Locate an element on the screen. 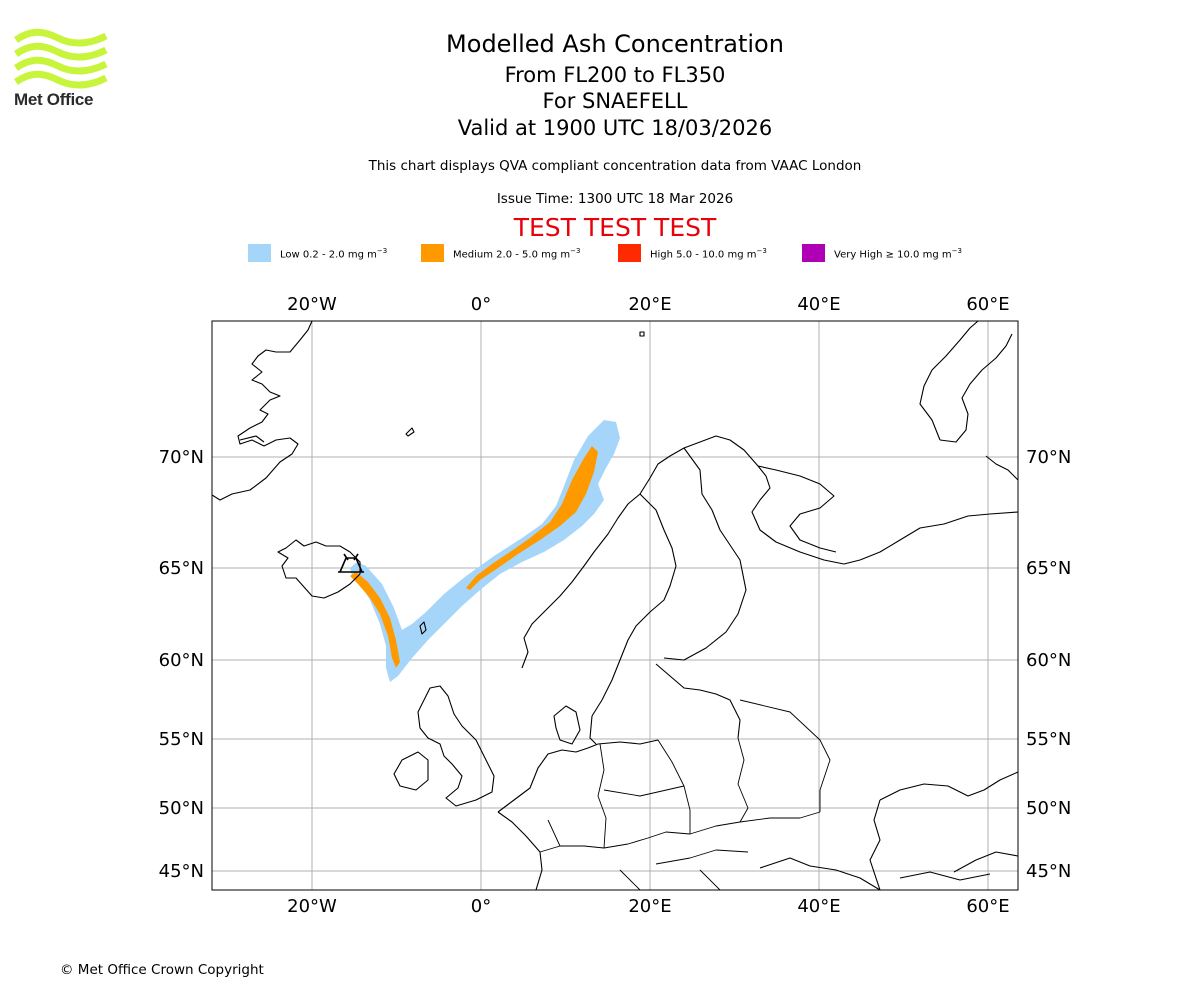 The width and height of the screenshot is (1200, 1000). lon-label-bottom-60e: 60°E is located at coordinates (987, 906).